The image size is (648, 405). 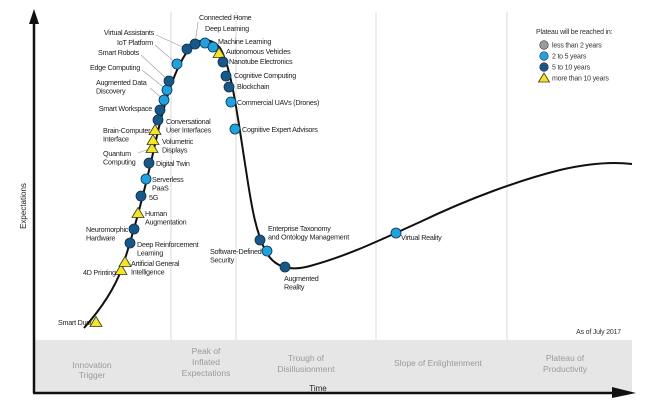 I want to click on legend-item-label: 5 to 10 years, so click(x=571, y=68).